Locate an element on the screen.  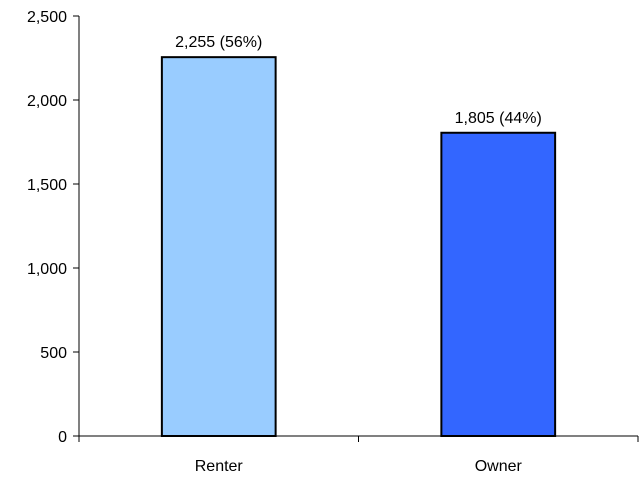
x-category-label: Renter is located at coordinates (219, 466).